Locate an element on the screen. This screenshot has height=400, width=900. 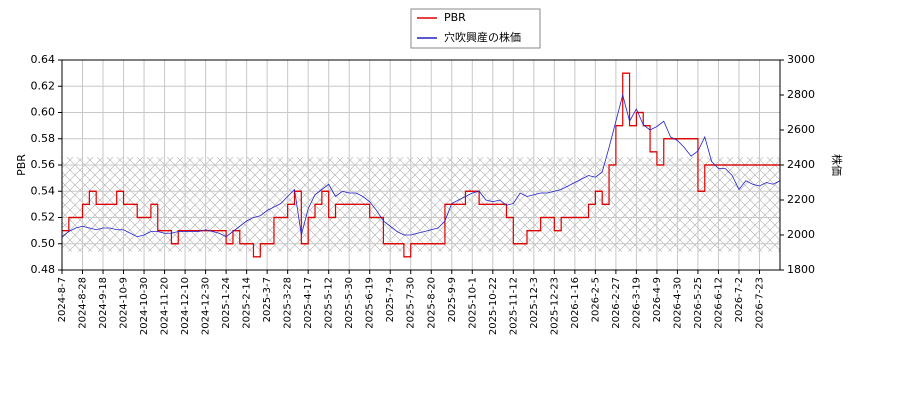
x-tick-label: 2026-5-25 is located at coordinates (698, 303).